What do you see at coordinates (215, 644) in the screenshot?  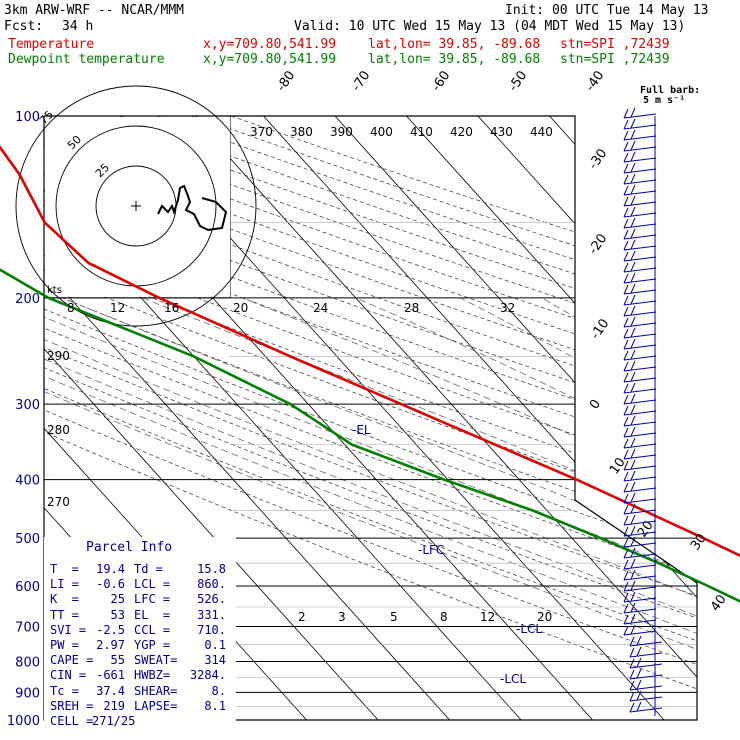 I see `parcel-value: 0.1` at bounding box center [215, 644].